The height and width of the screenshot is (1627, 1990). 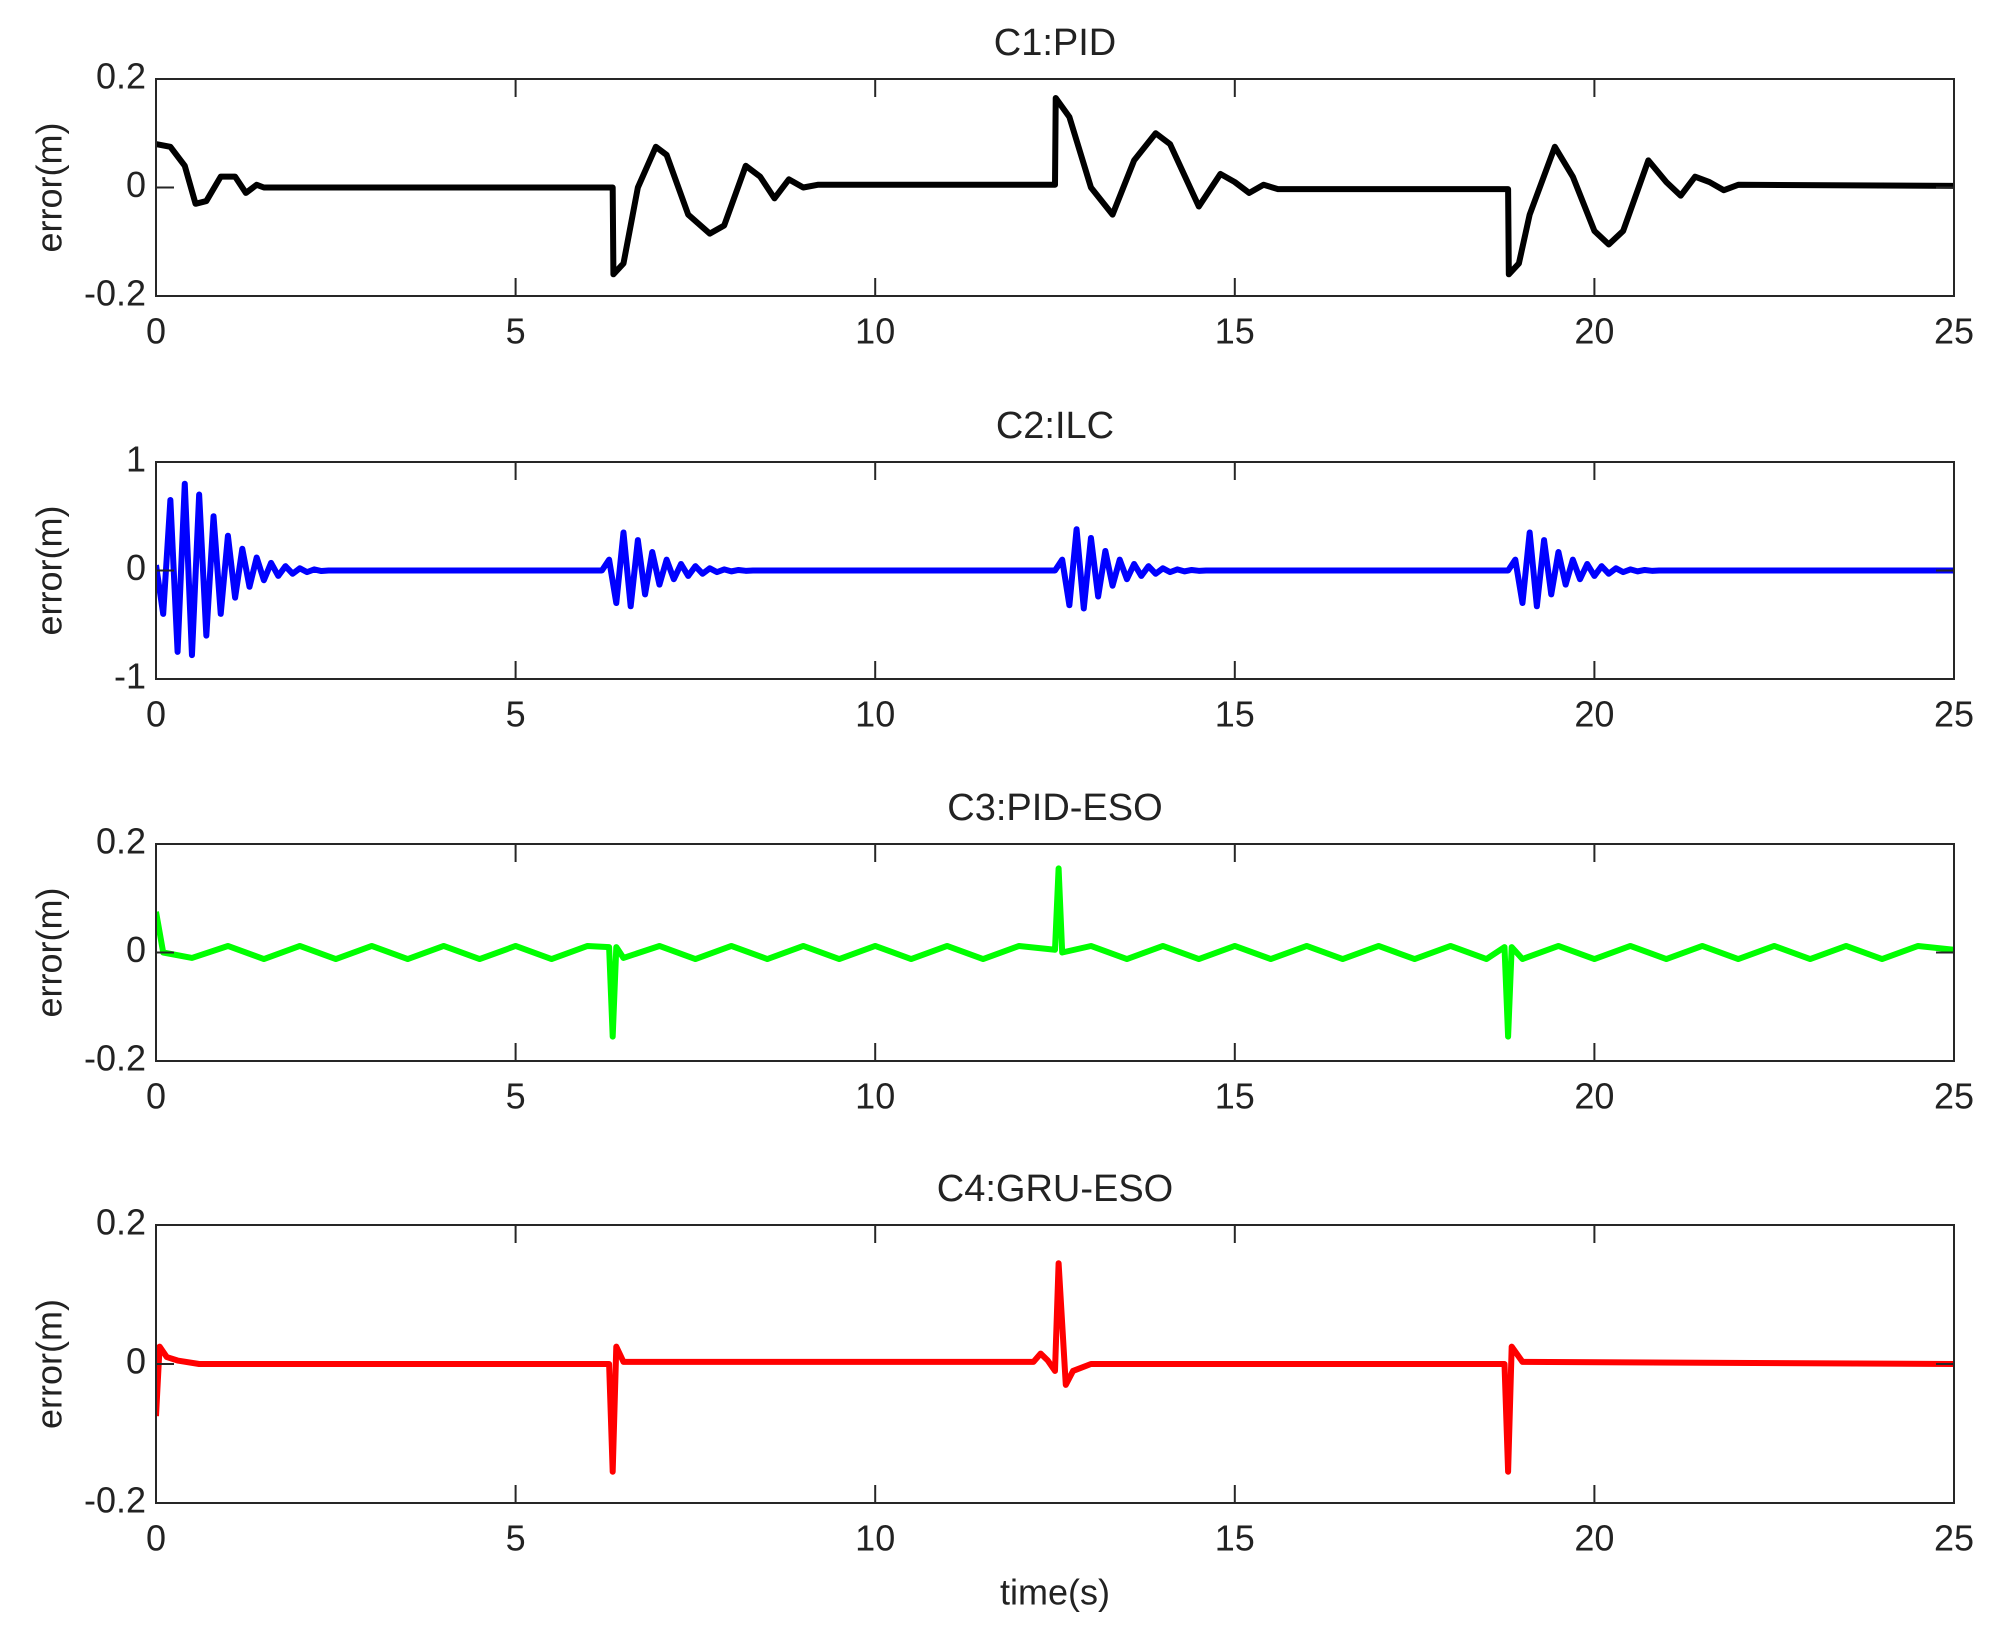 I want to click on chart-title: C1:PID, so click(x=1055, y=43).